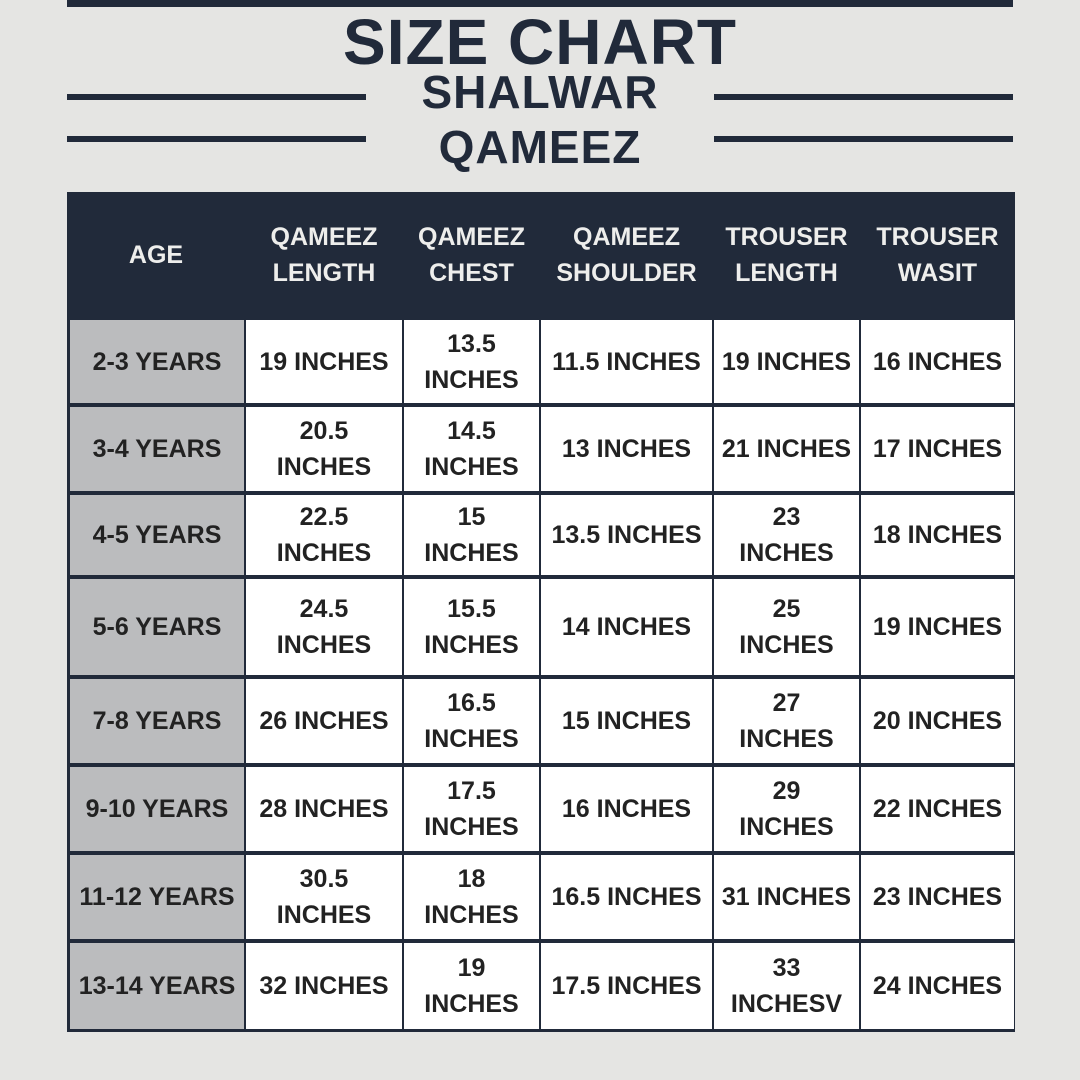 The height and width of the screenshot is (1080, 1080). I want to click on cell-text: 4-5 YEARS, so click(157, 535).